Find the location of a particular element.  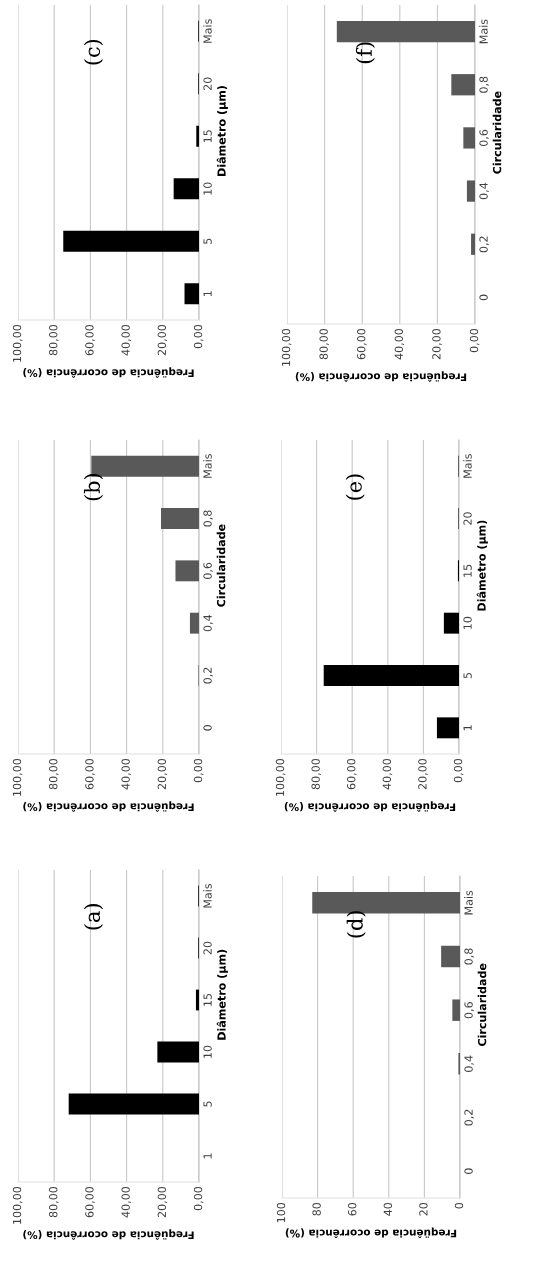

x-tick-label: 0 is located at coordinates (459, 1205).